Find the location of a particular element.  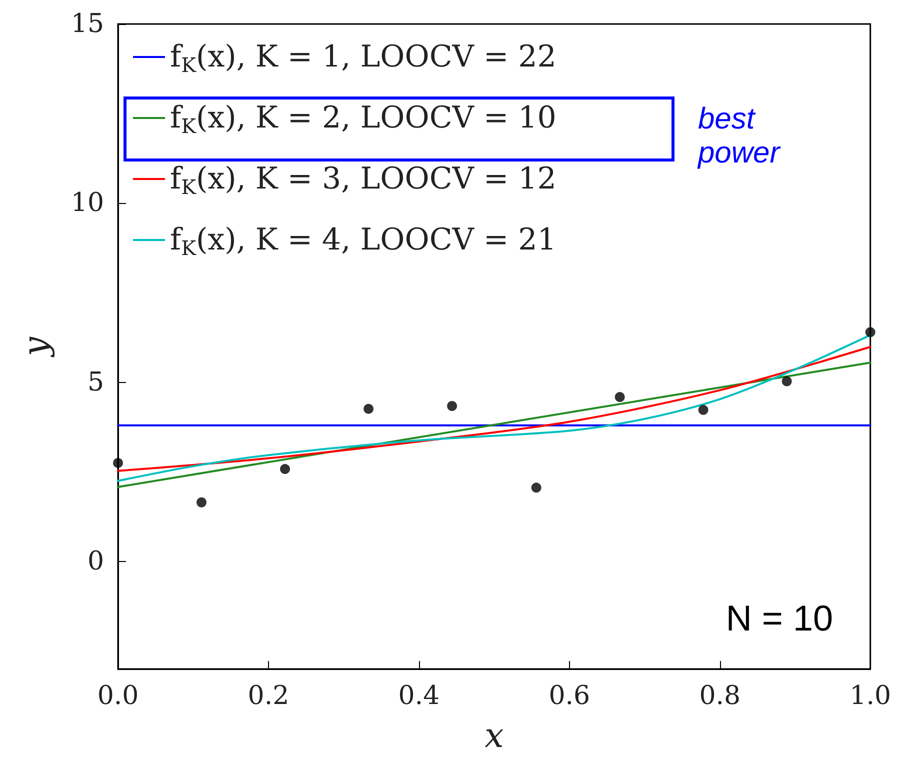

x-tick-label: 0.2 is located at coordinates (269, 696).